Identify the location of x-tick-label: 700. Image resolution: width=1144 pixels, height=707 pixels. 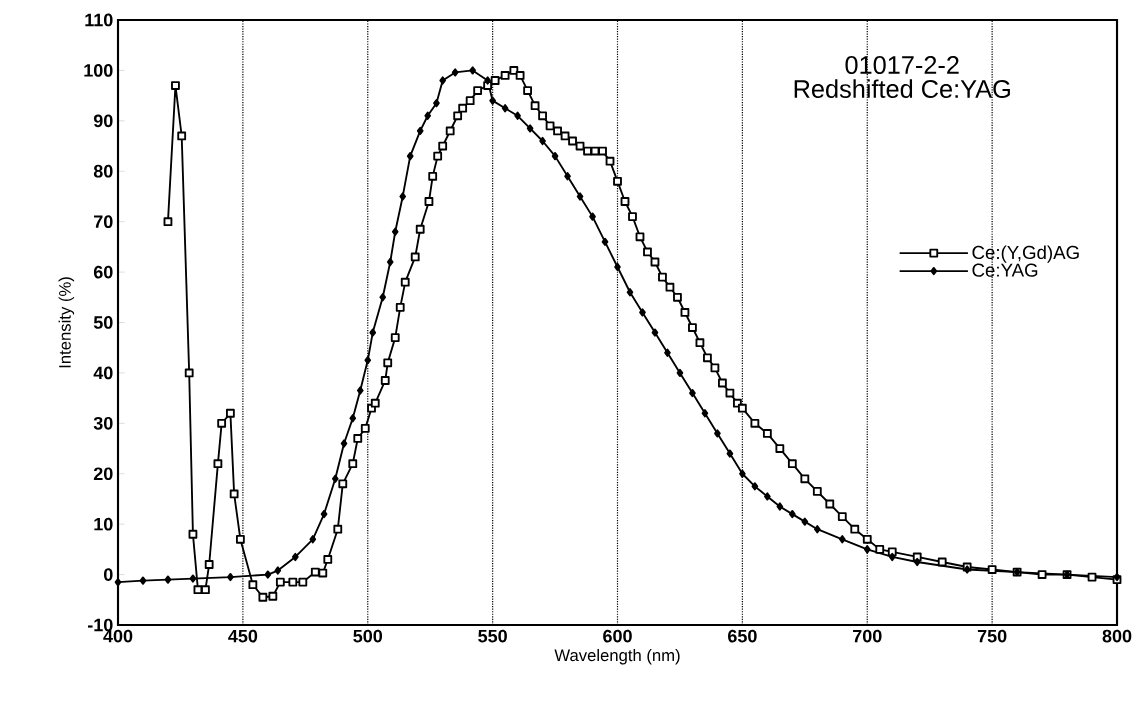
(867, 636).